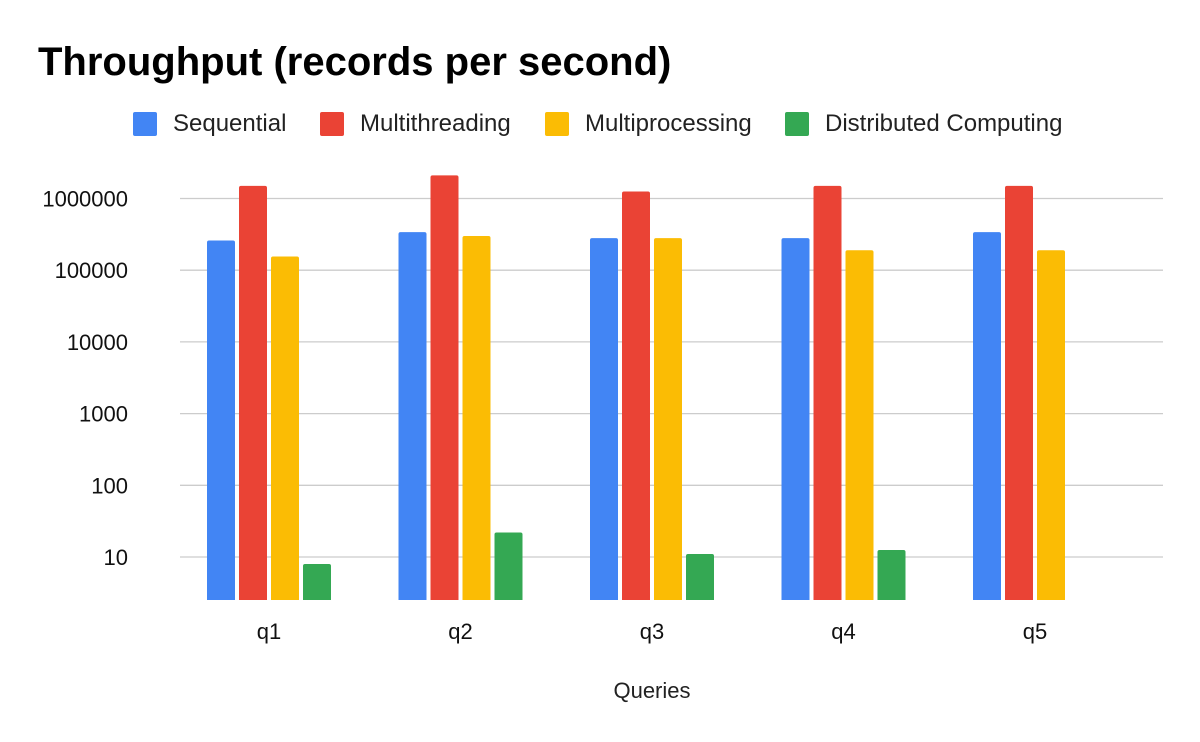 This screenshot has height=742, width=1200. I want to click on bar-sequential-q1, so click(221, 420).